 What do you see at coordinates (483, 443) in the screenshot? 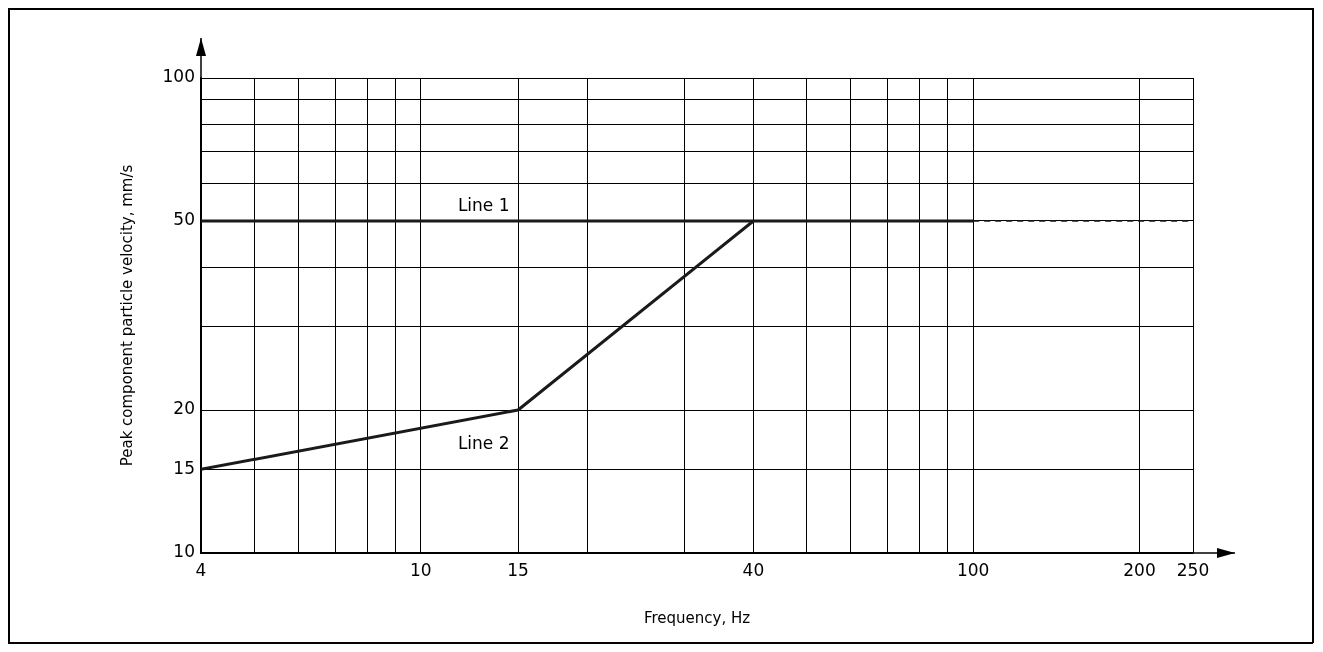
I see `series-label: Line 2` at bounding box center [483, 443].